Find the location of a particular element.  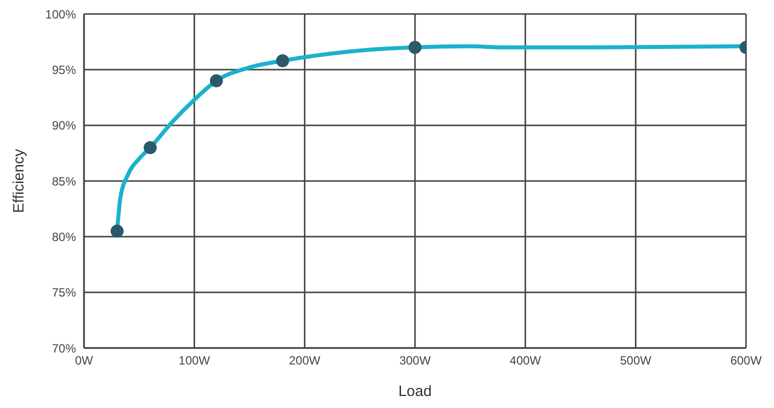

y-tick-label: 85% is located at coordinates (64, 181).